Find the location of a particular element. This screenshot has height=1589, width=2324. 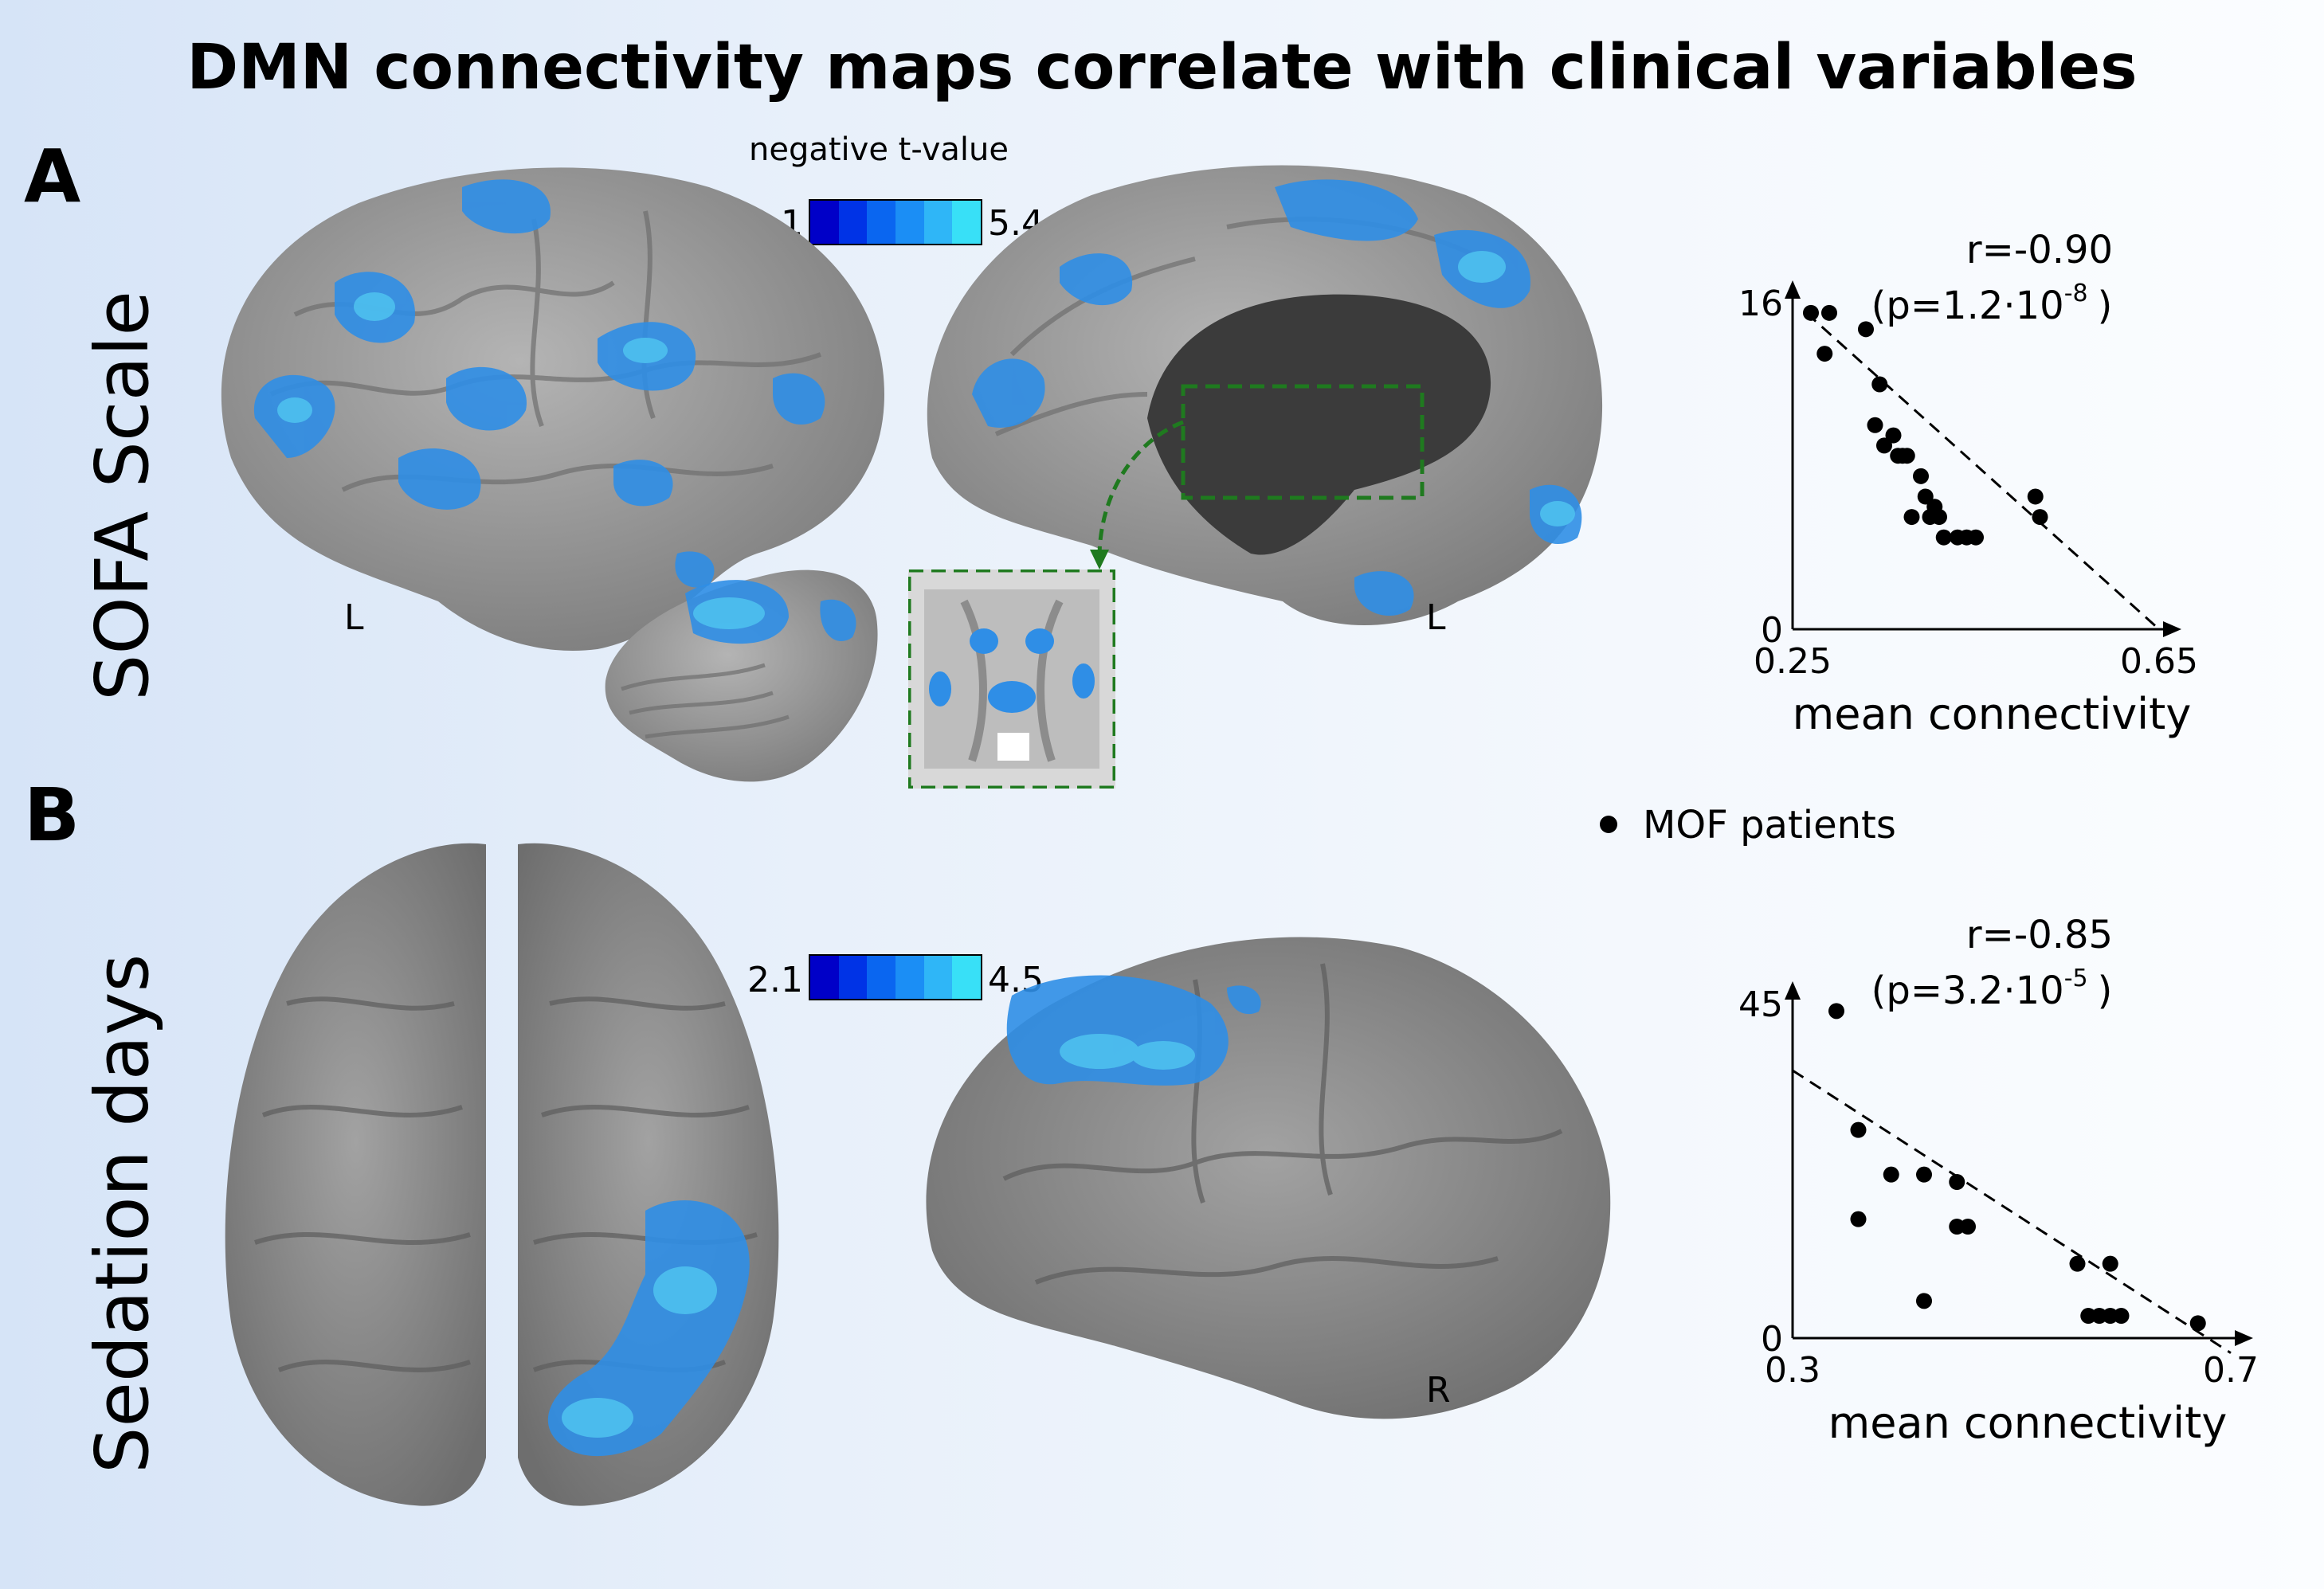

cerebellum-surface is located at coordinates (741, 675).